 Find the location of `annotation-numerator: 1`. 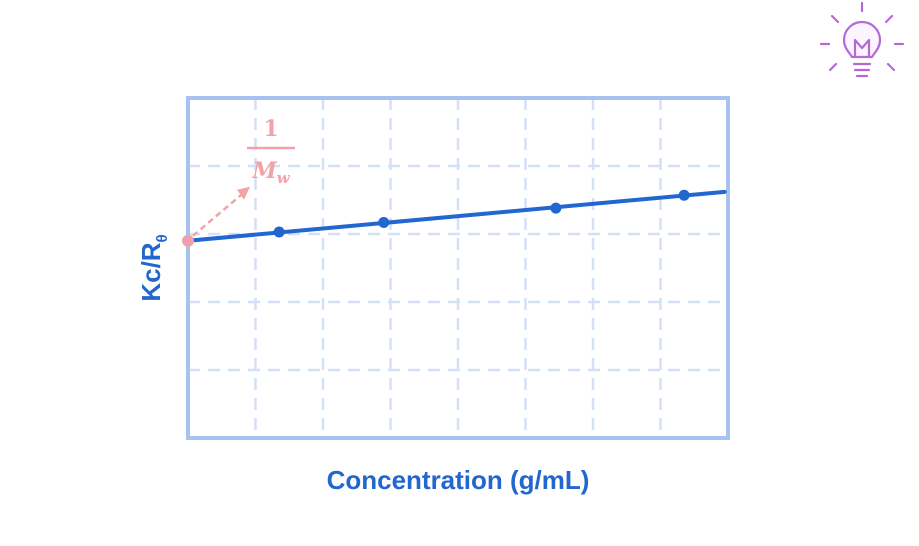

annotation-numerator: 1 is located at coordinates (270, 129).